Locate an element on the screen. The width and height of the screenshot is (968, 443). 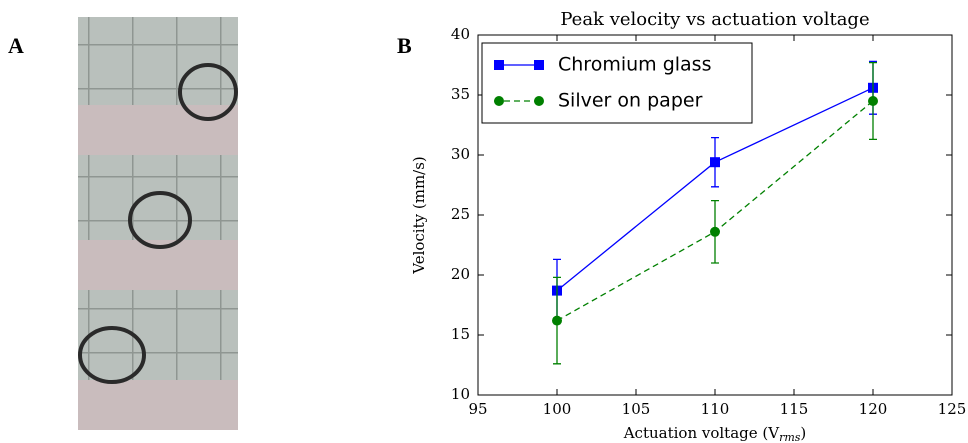
x-axis-label-part: Actuation voltage (V is located at coordinates (702, 433).